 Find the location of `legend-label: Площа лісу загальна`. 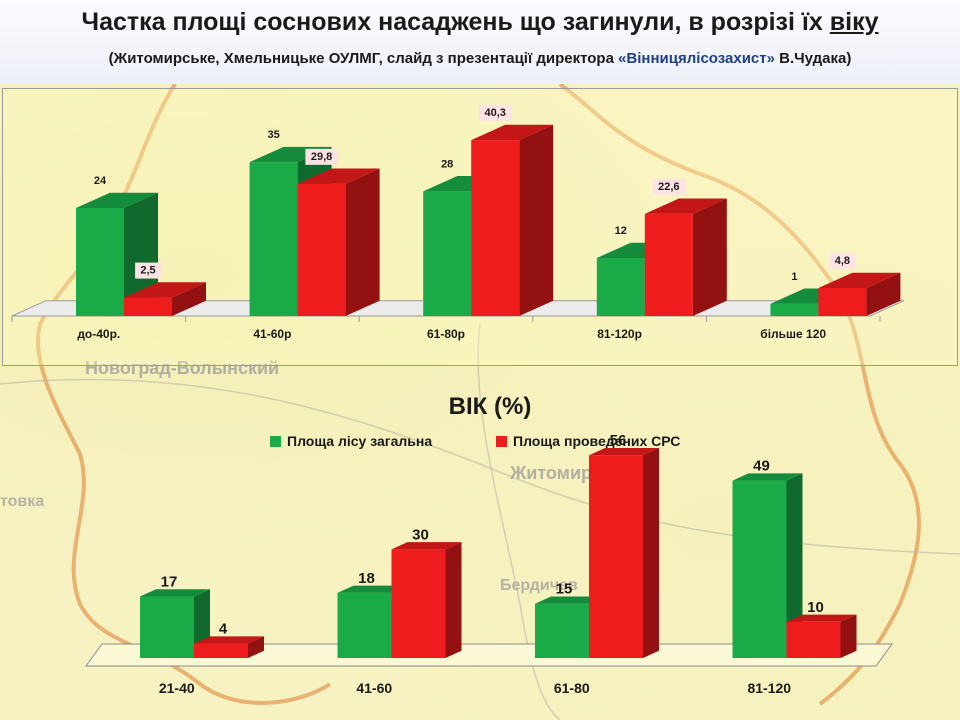

legend-label: Площа лісу загальна is located at coordinates (359, 441).